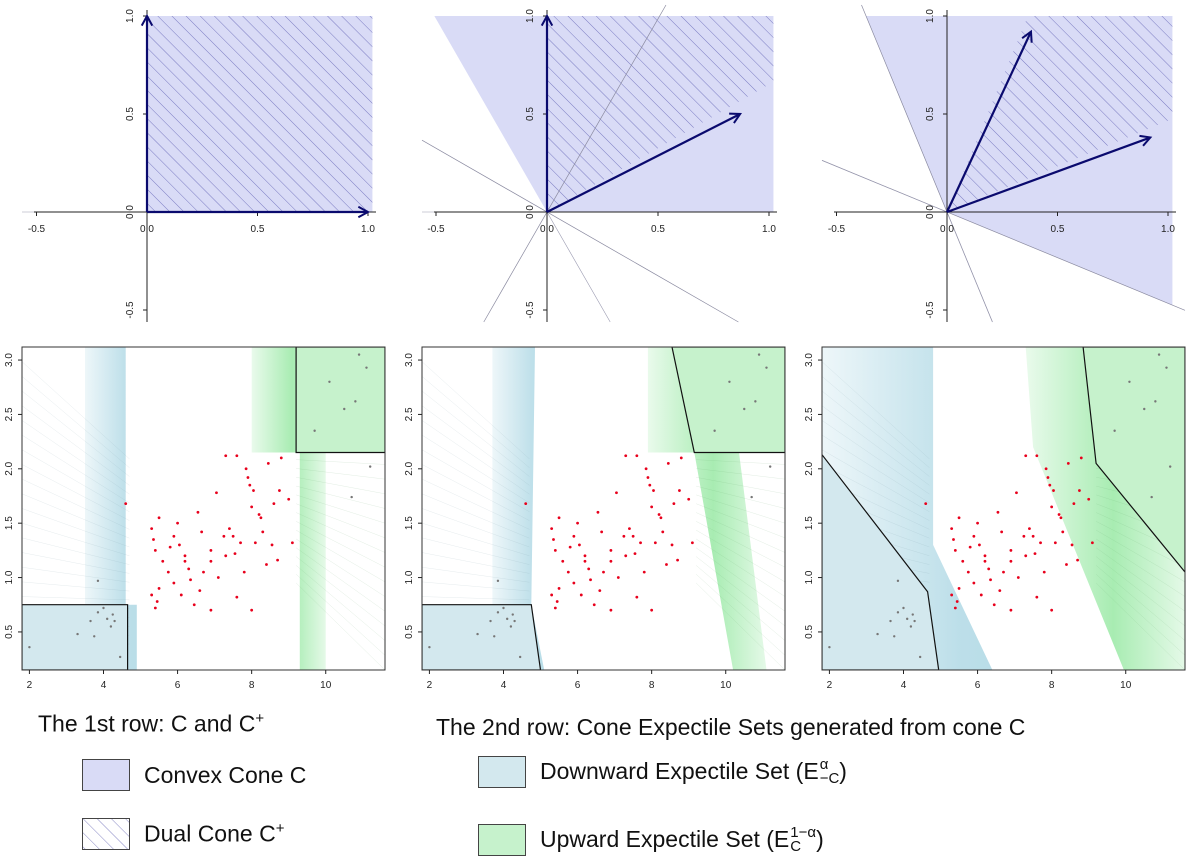 The image size is (1196, 865). Describe the element at coordinates (884, 186) in the screenshot. I see `generator-extension` at that location.